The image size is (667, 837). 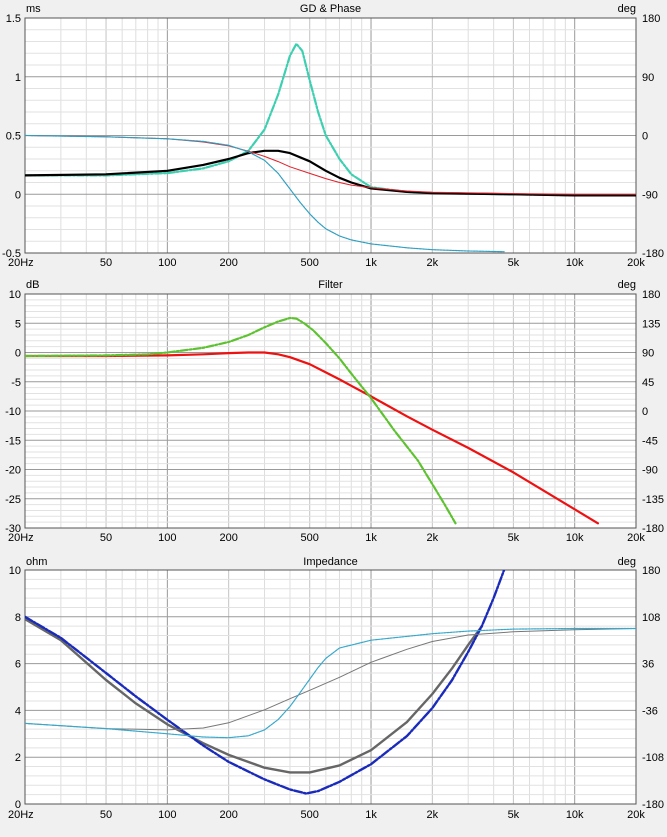 What do you see at coordinates (11, 254) in the screenshot?
I see `y-tick-label: -0.5` at bounding box center [11, 254].